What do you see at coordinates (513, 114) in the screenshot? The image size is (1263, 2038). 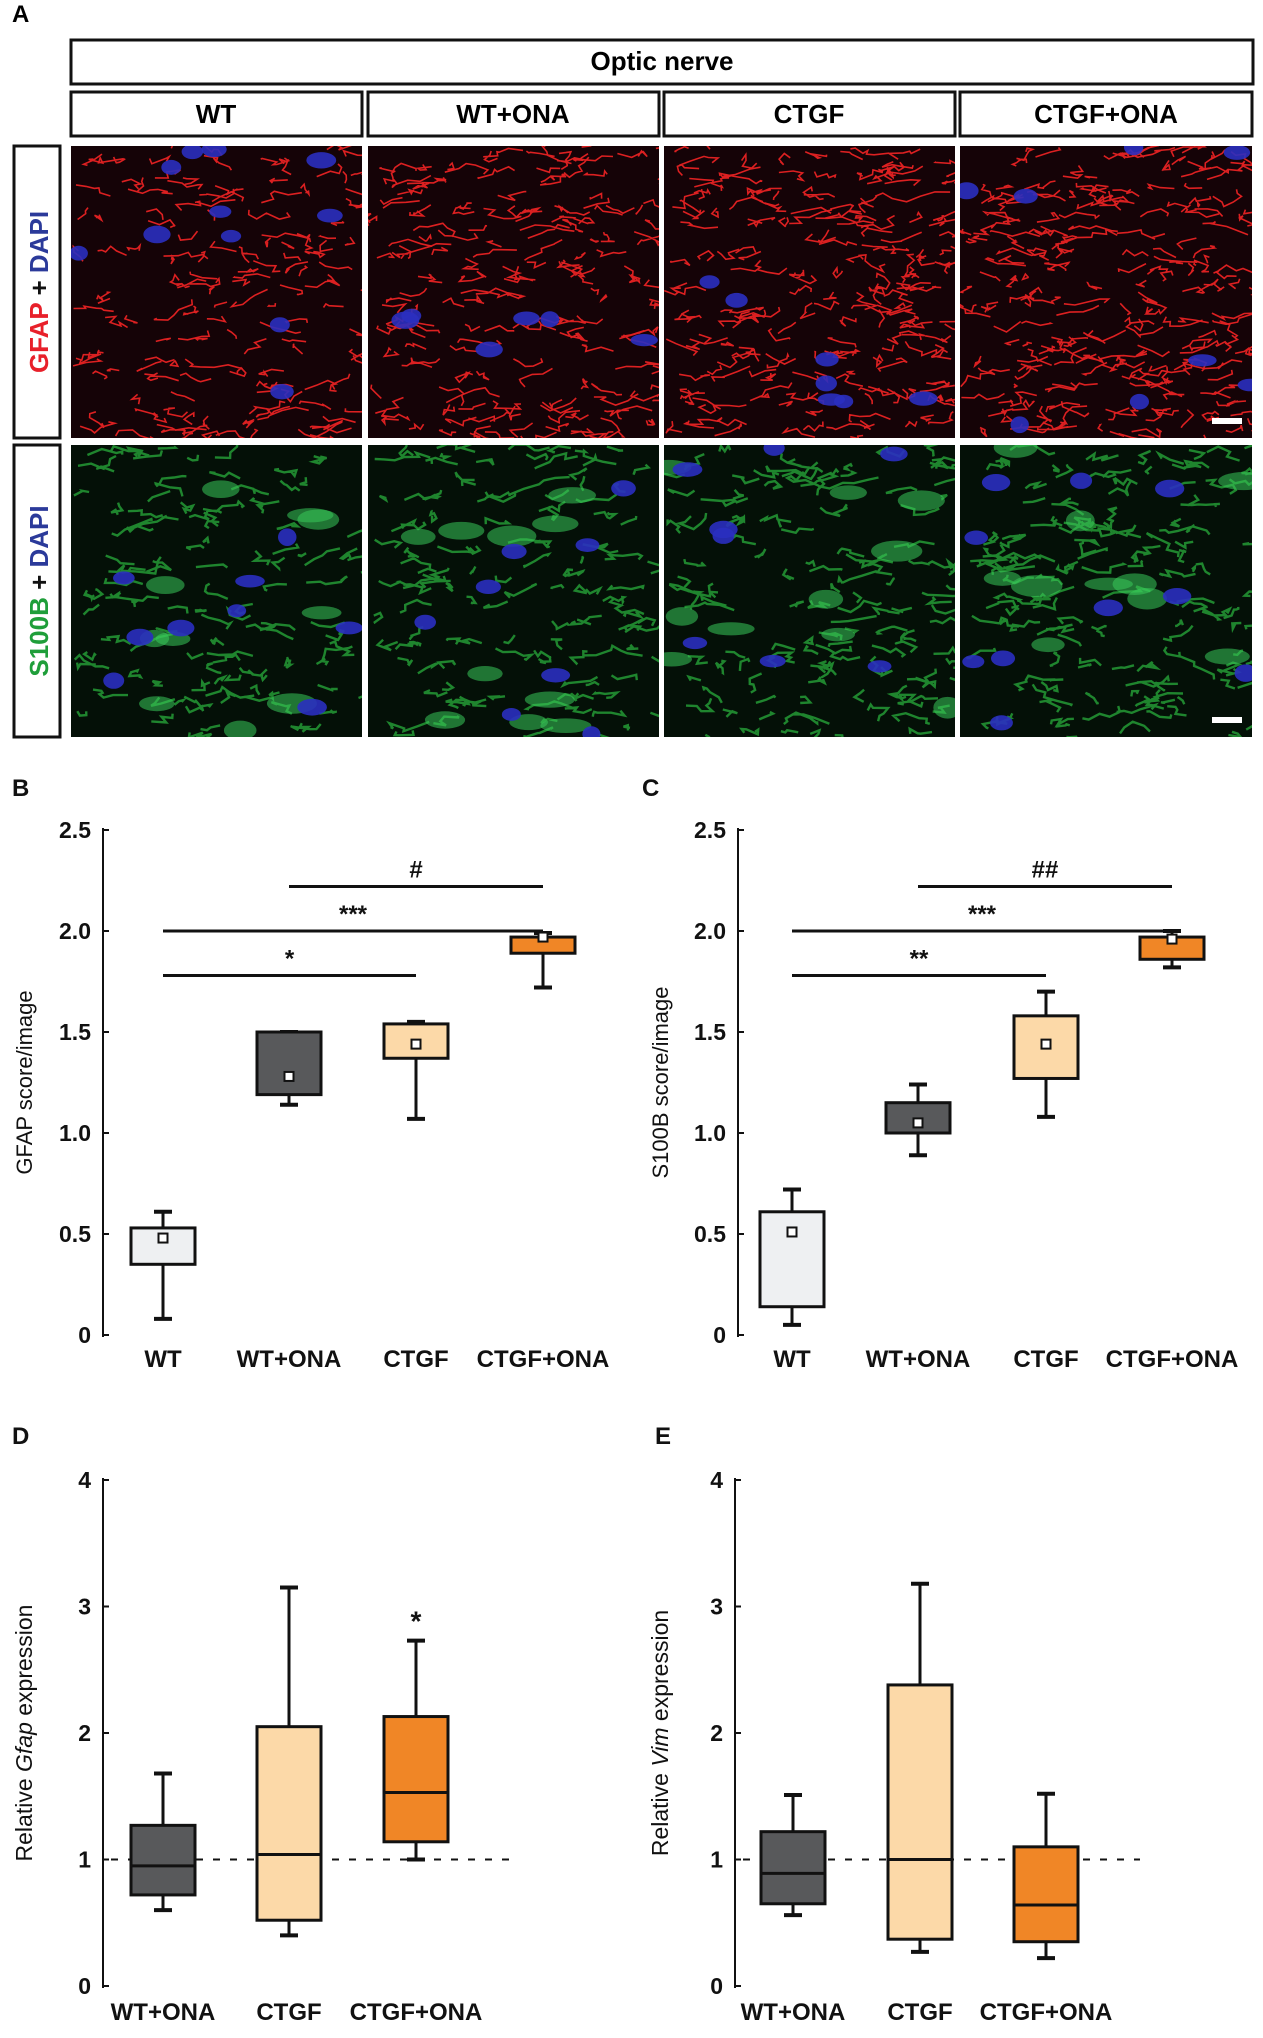 I see `column-header-box-wt-ona` at bounding box center [513, 114].